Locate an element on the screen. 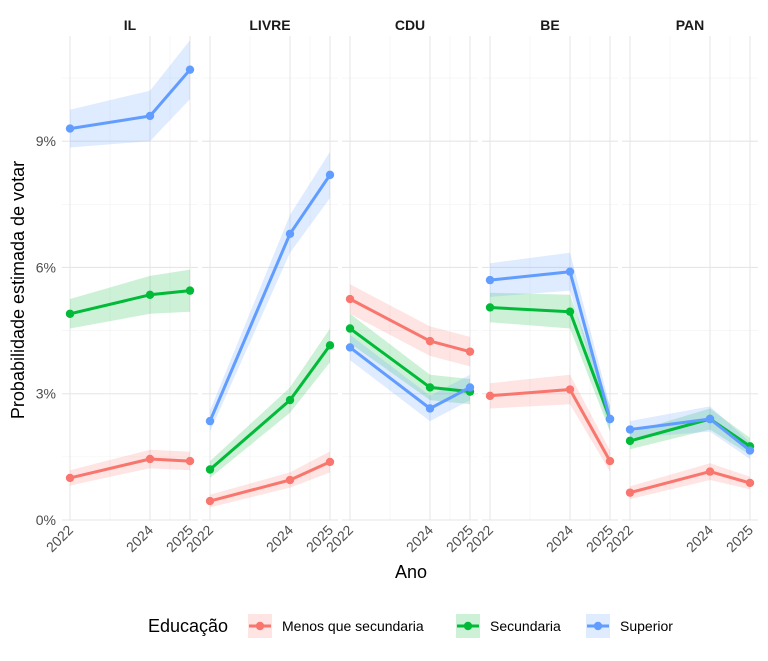  legend-item: Secundaria is located at coordinates (508, 626).